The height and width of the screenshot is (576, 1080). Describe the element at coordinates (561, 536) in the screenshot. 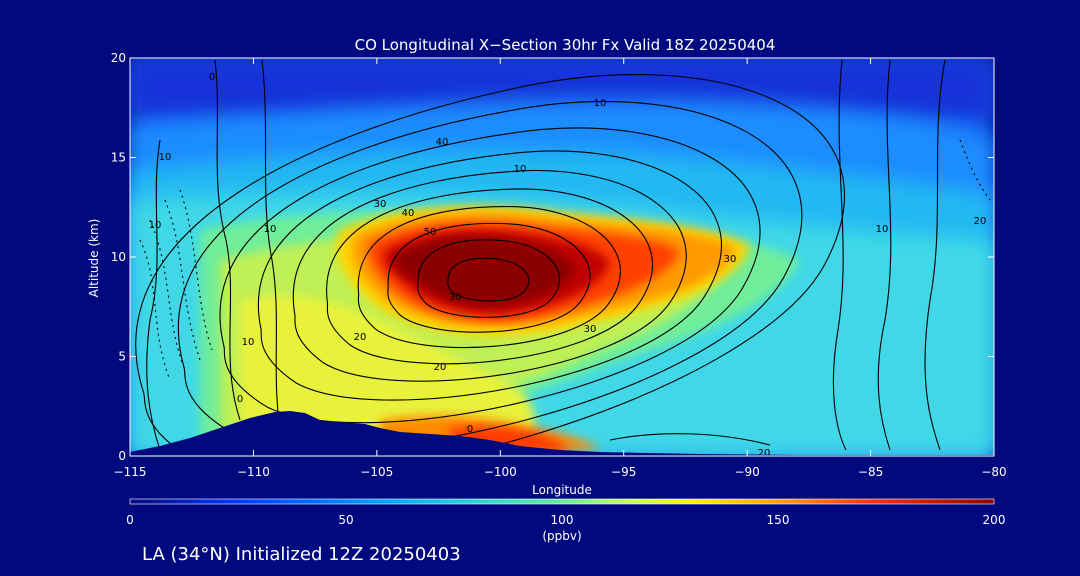

I see `colorbar-unit: (ppbv)` at that location.